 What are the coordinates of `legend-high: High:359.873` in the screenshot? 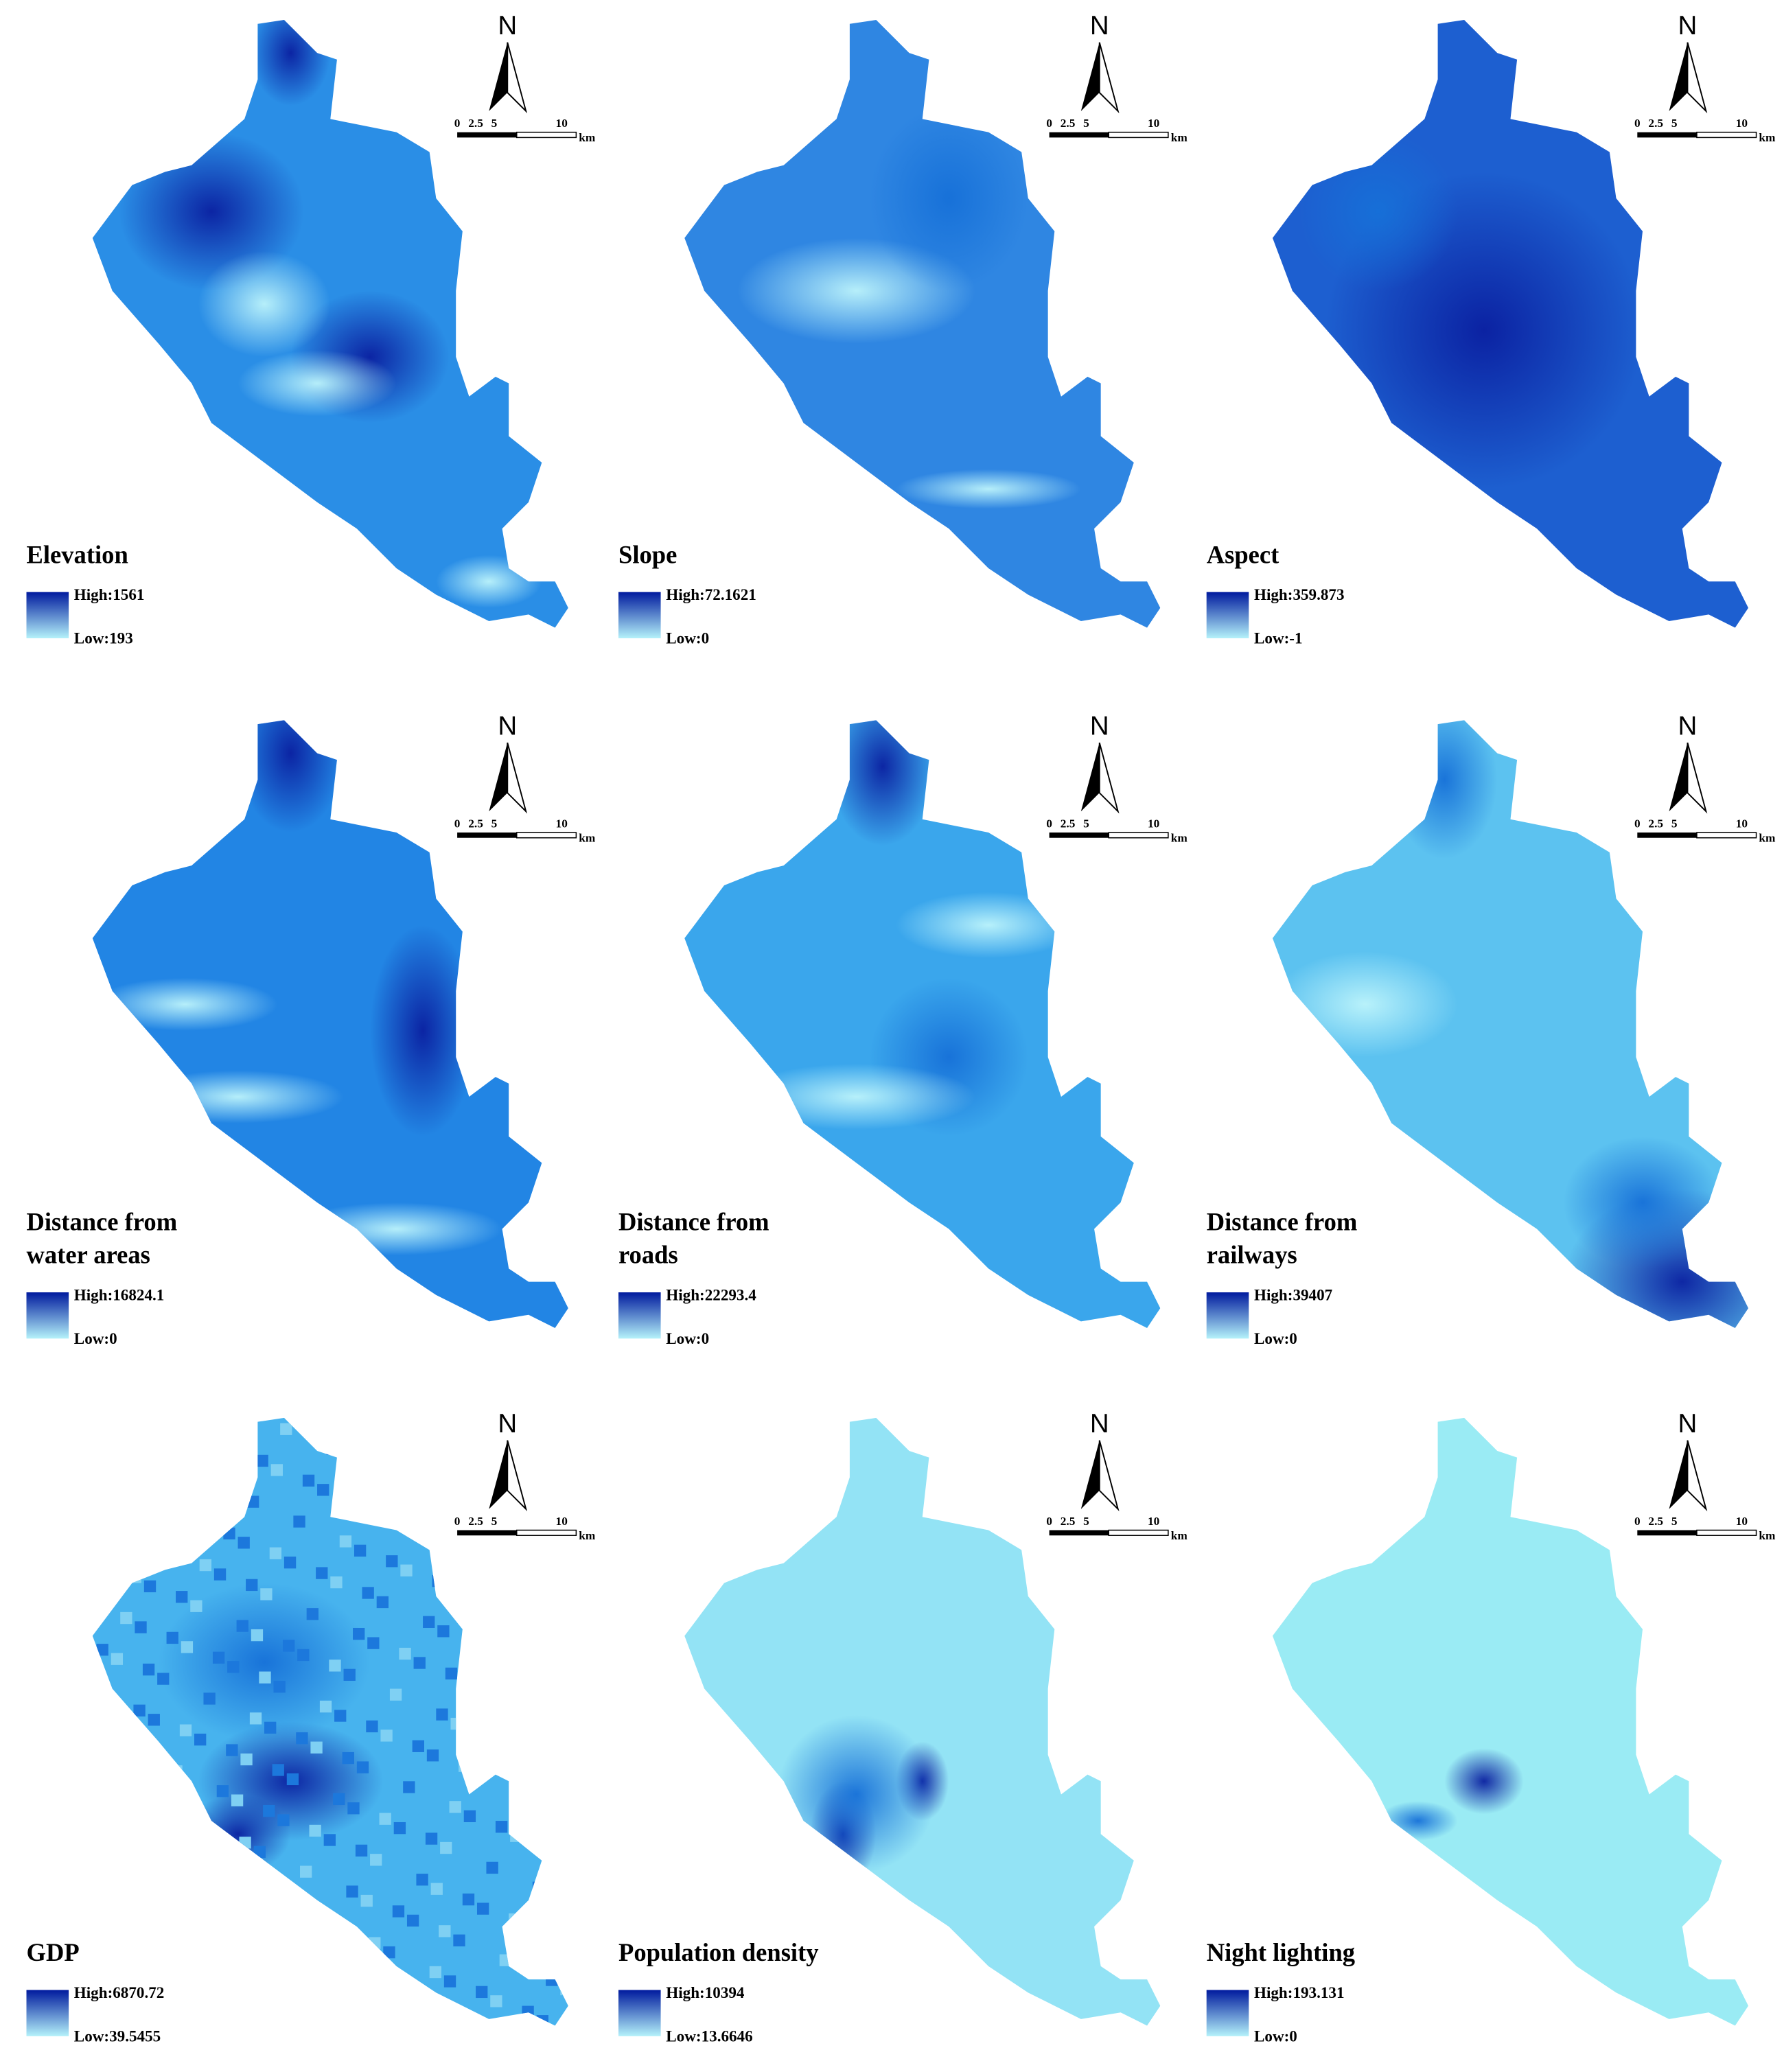 It's located at (1300, 594).